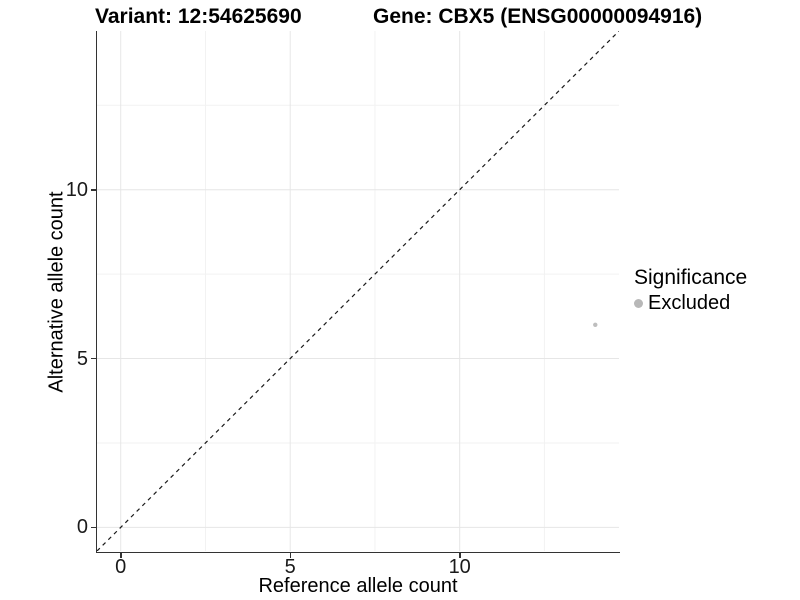  What do you see at coordinates (56, 292) in the screenshot?
I see `y-axis-title: Alternative allele count` at bounding box center [56, 292].